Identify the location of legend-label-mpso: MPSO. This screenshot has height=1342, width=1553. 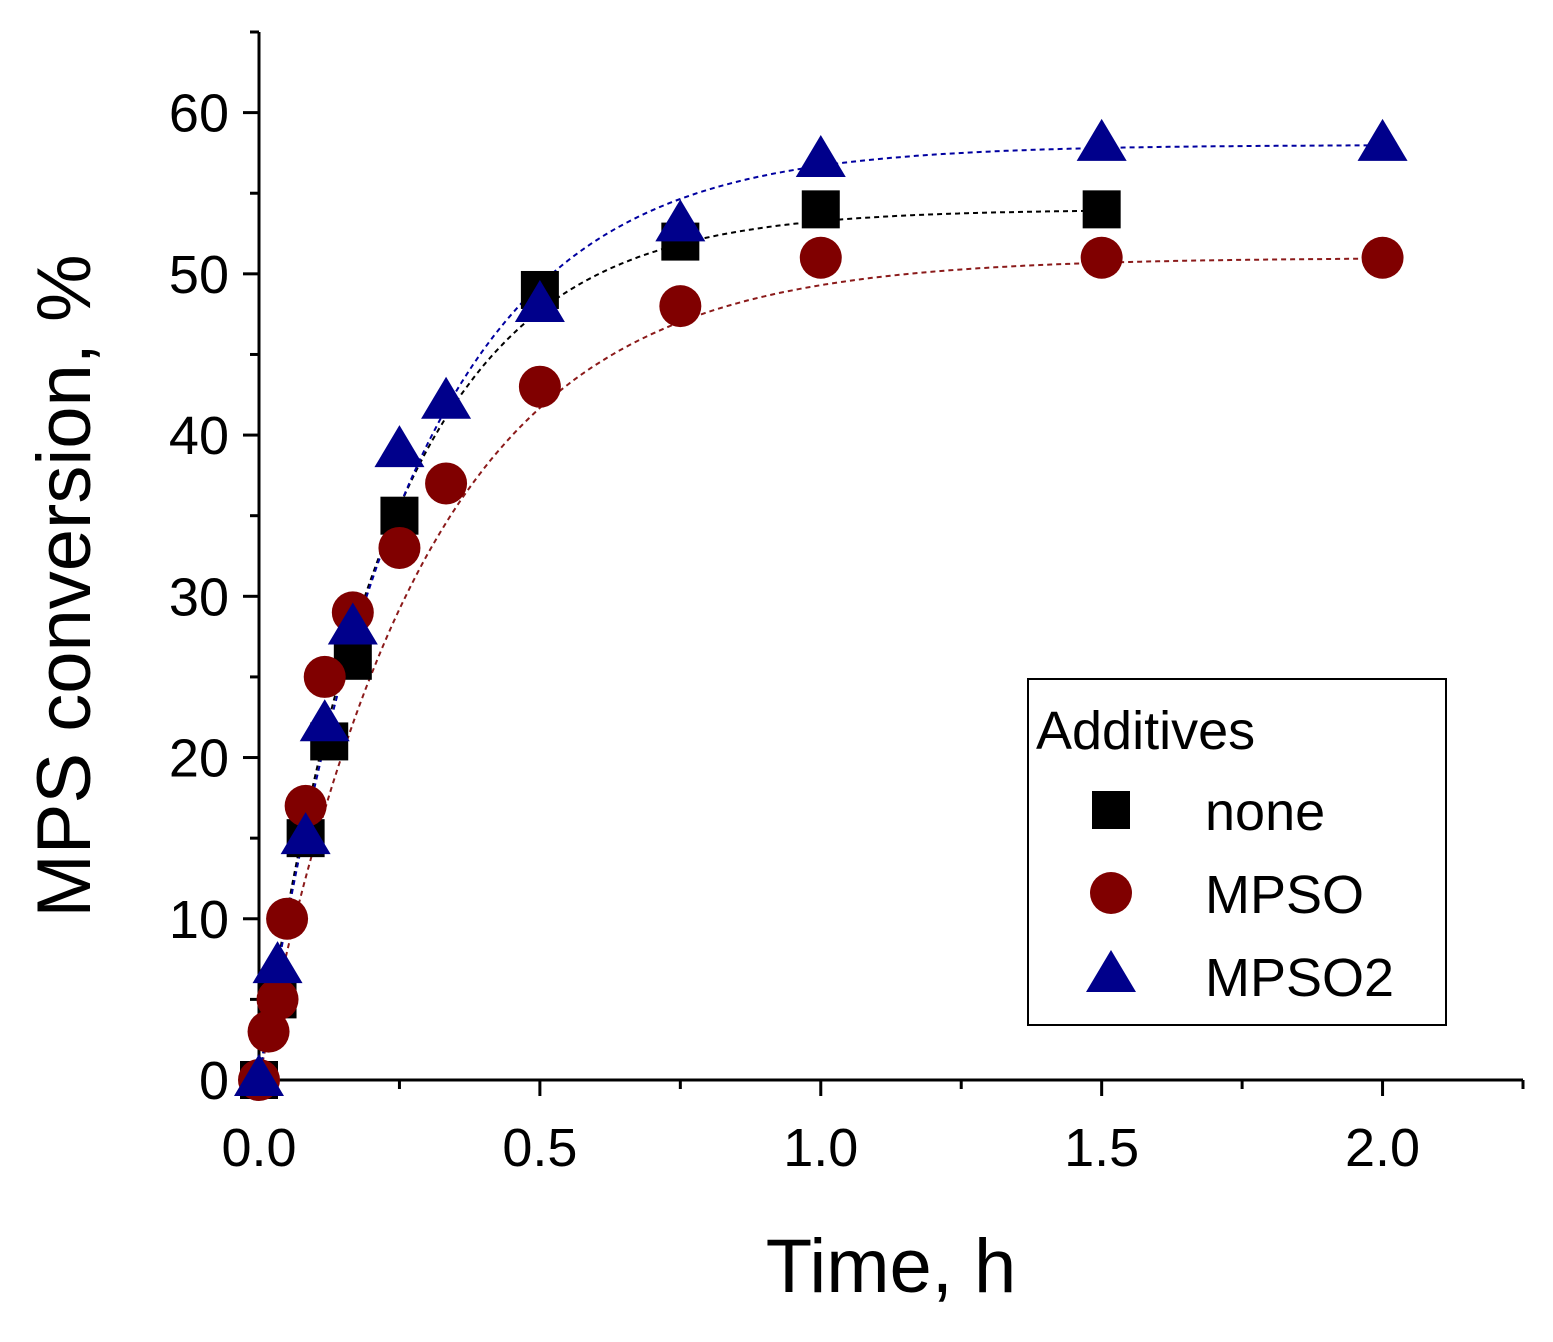
(1284, 895).